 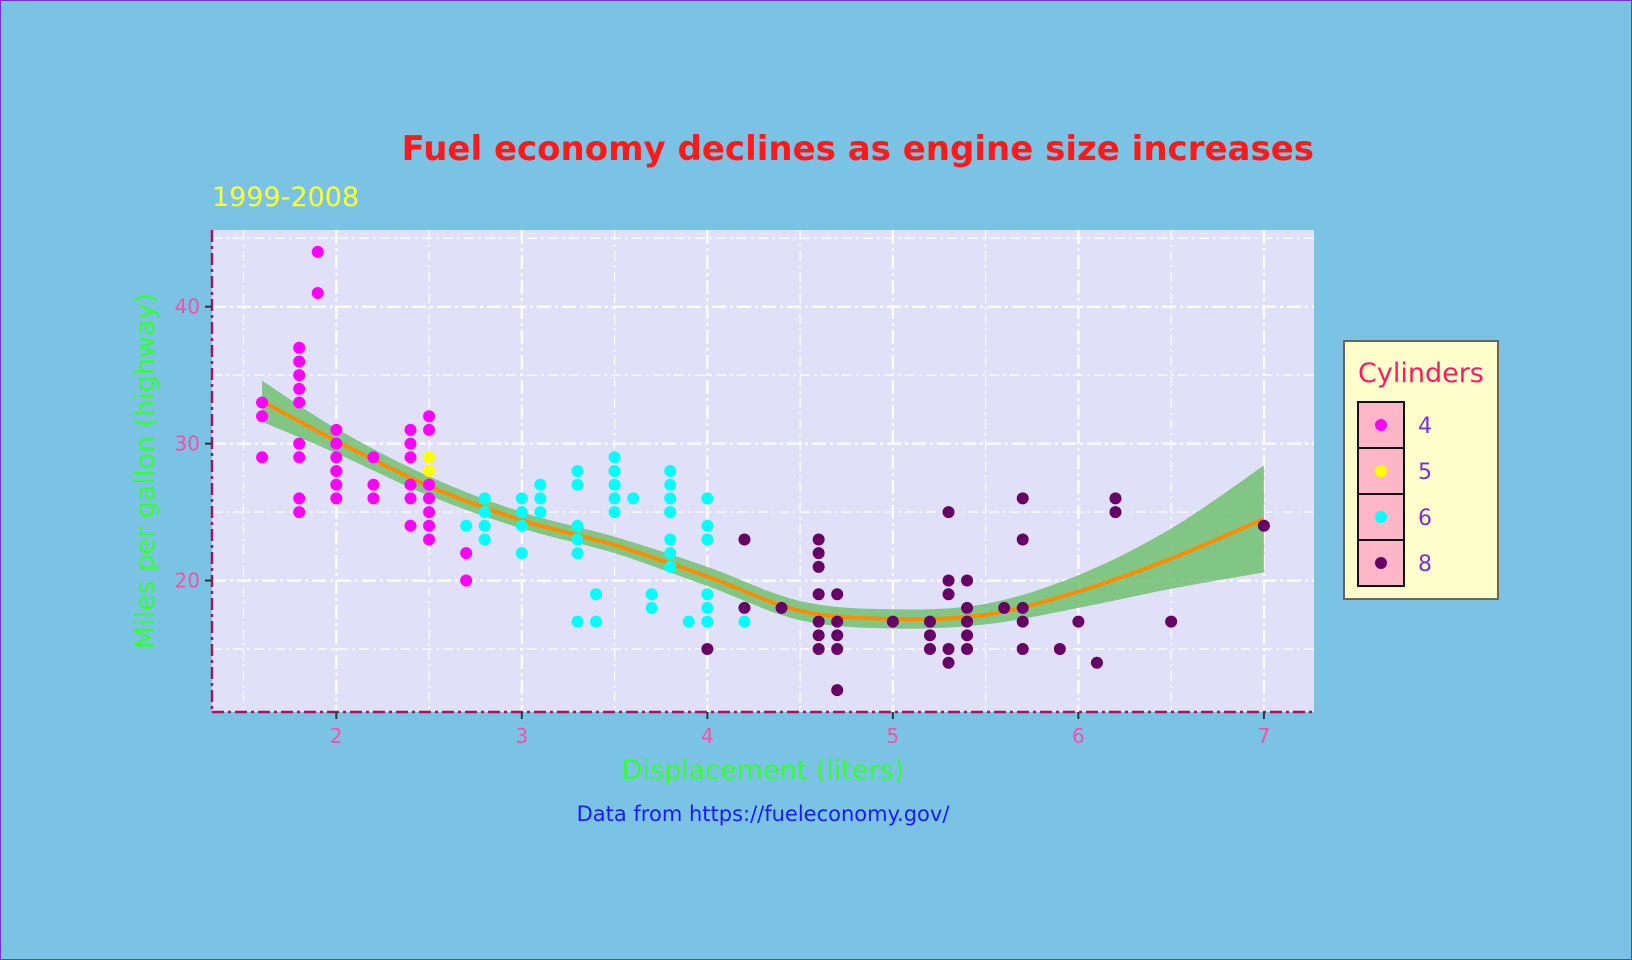 What do you see at coordinates (1425, 426) in the screenshot?
I see `legend-label: 4` at bounding box center [1425, 426].